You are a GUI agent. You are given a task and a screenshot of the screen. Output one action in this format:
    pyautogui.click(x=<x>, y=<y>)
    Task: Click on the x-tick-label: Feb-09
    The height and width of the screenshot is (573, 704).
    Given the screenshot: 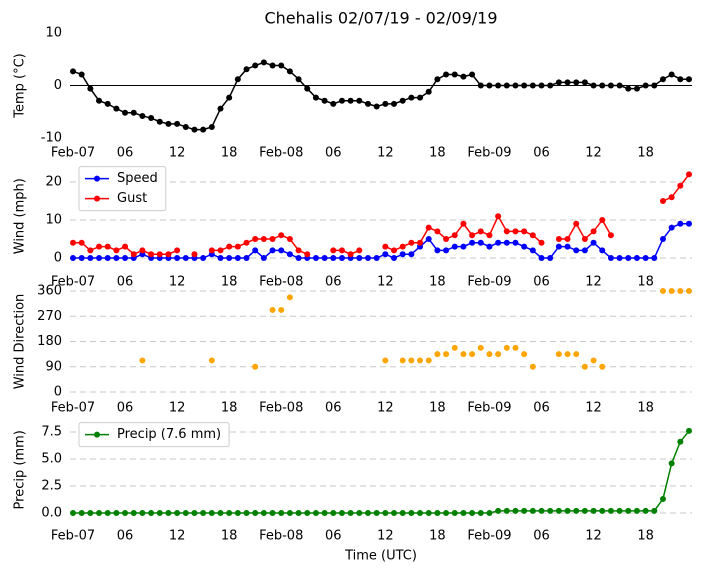 What is the action you would take?
    pyautogui.click(x=489, y=282)
    